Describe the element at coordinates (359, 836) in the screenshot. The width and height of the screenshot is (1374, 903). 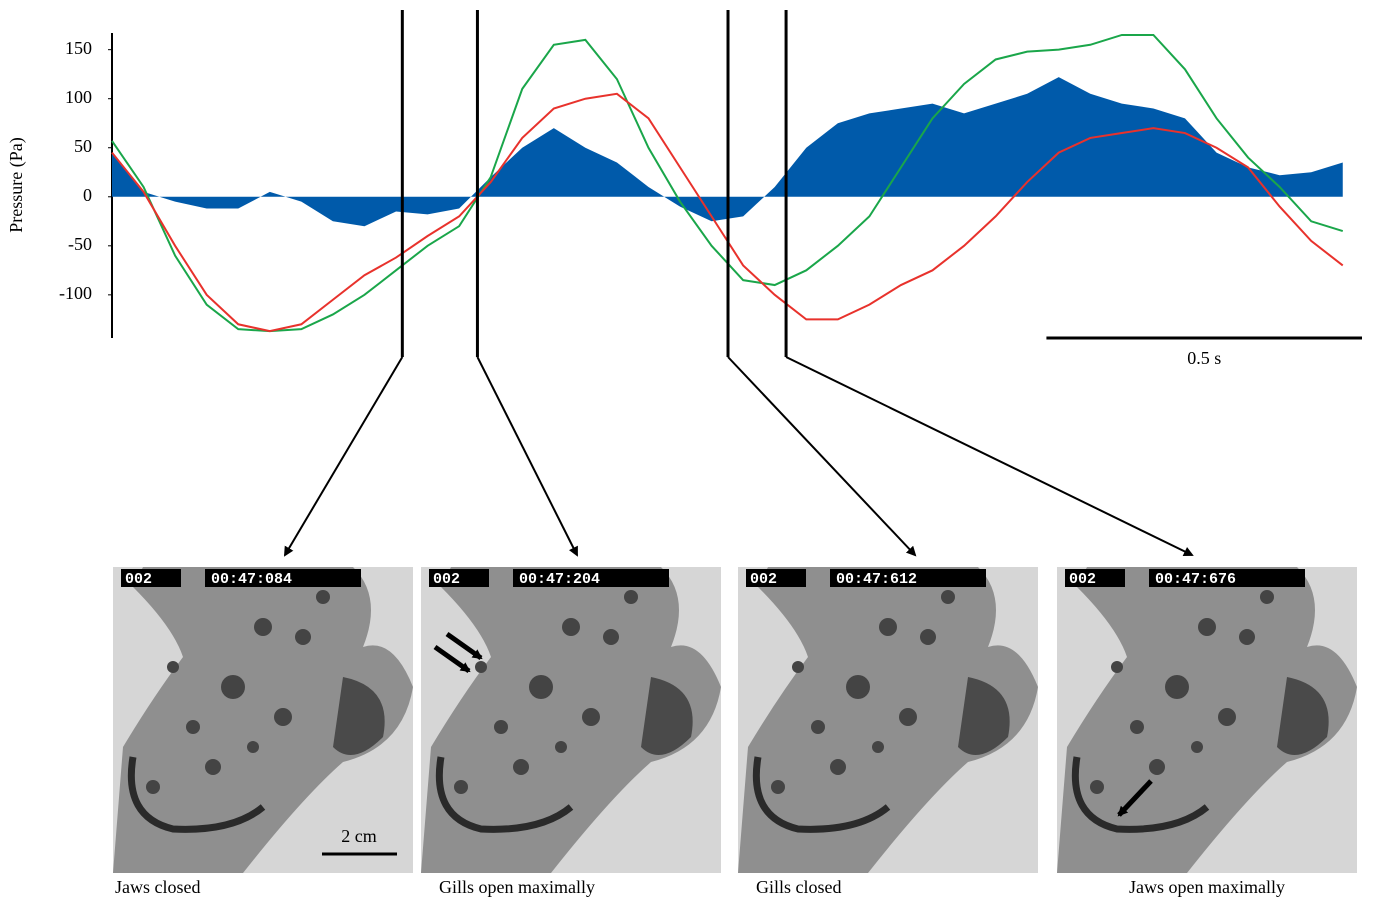
I see `scale-label: 2 cm` at that location.